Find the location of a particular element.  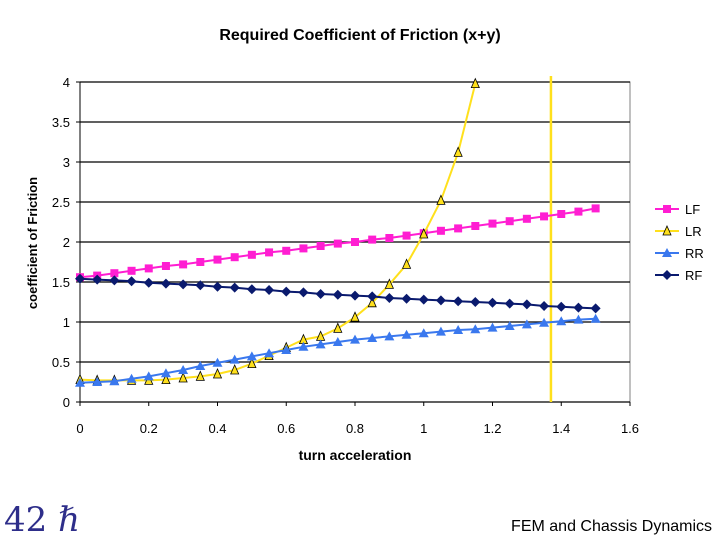

slide-number: 42 ℏ is located at coordinates (42, 520).